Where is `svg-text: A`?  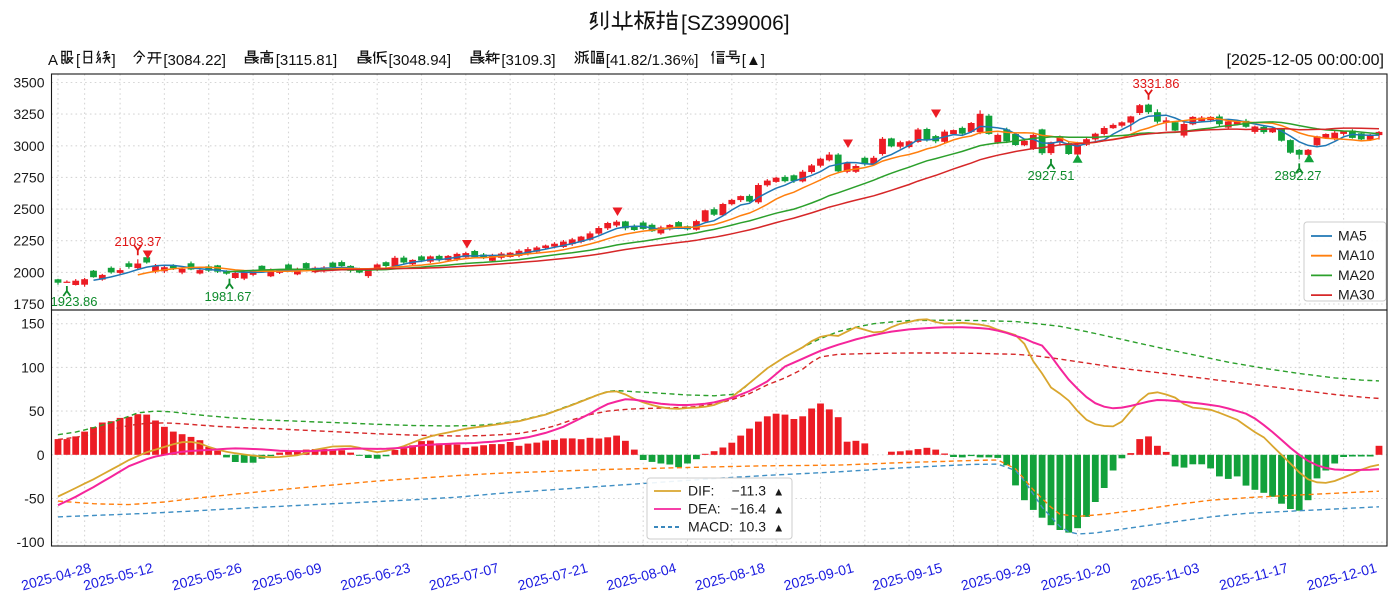 svg-text: A is located at coordinates (53, 60).